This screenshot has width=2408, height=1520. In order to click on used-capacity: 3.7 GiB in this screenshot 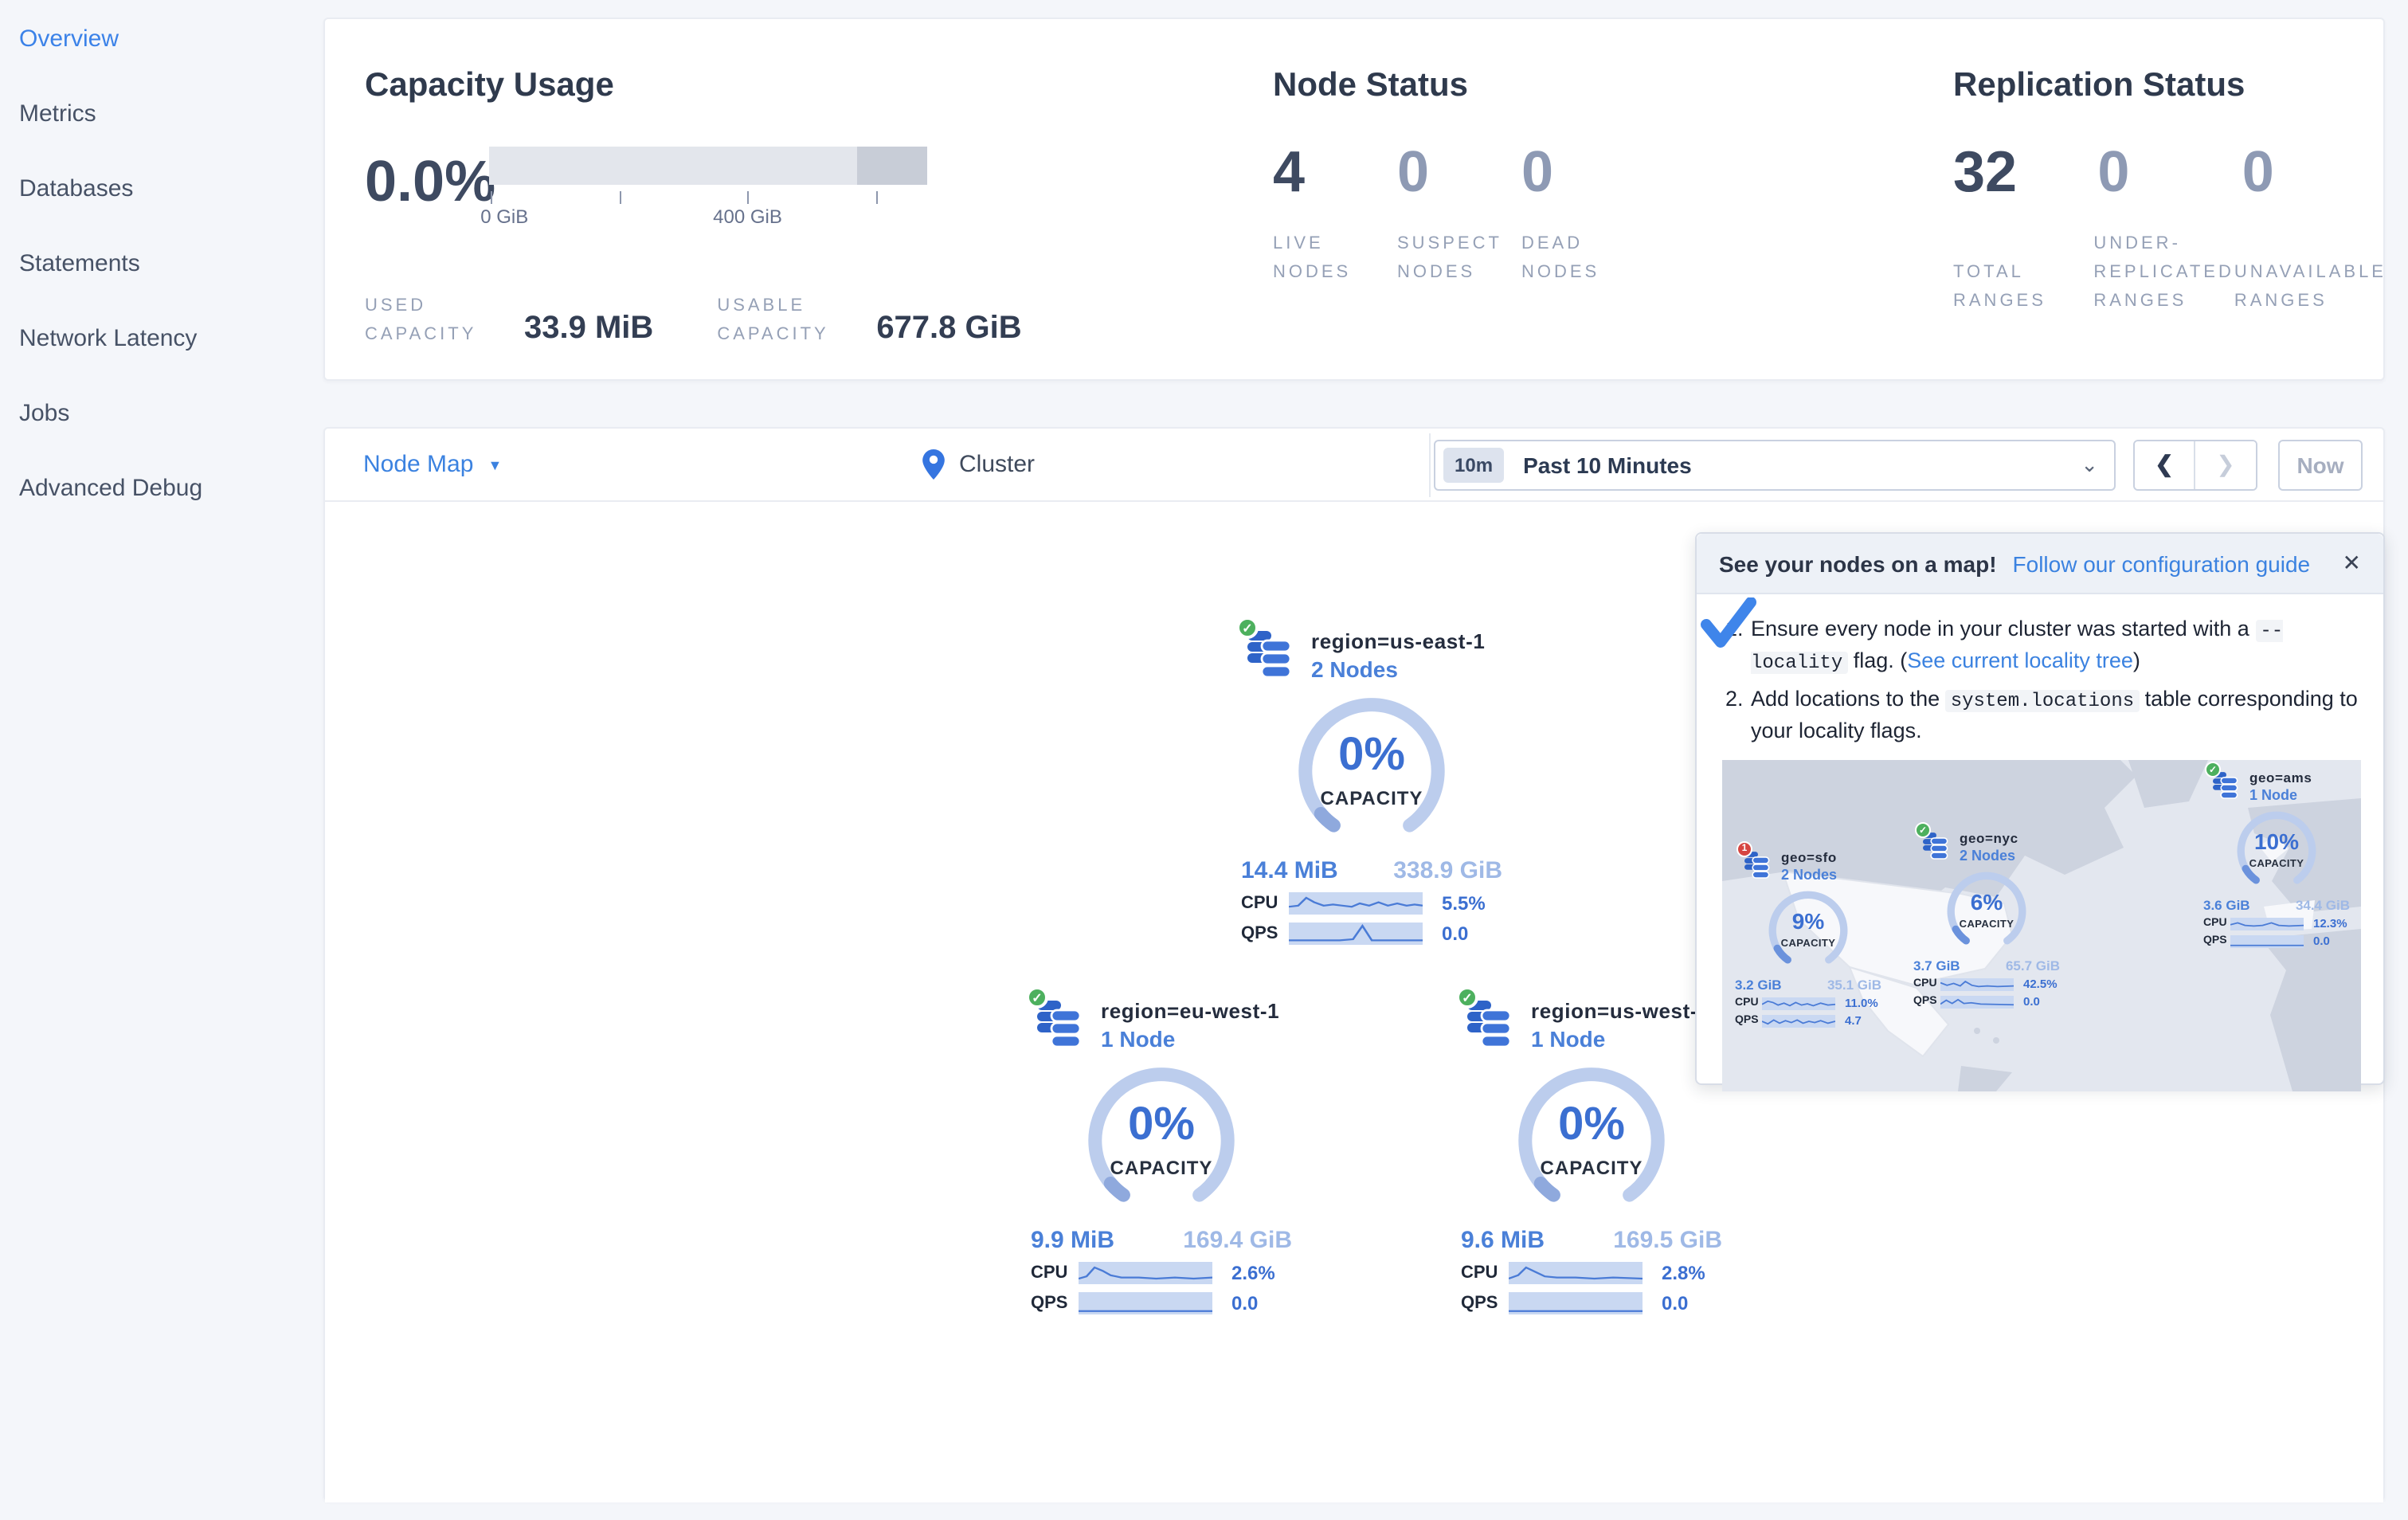, I will do `click(1937, 966)`.